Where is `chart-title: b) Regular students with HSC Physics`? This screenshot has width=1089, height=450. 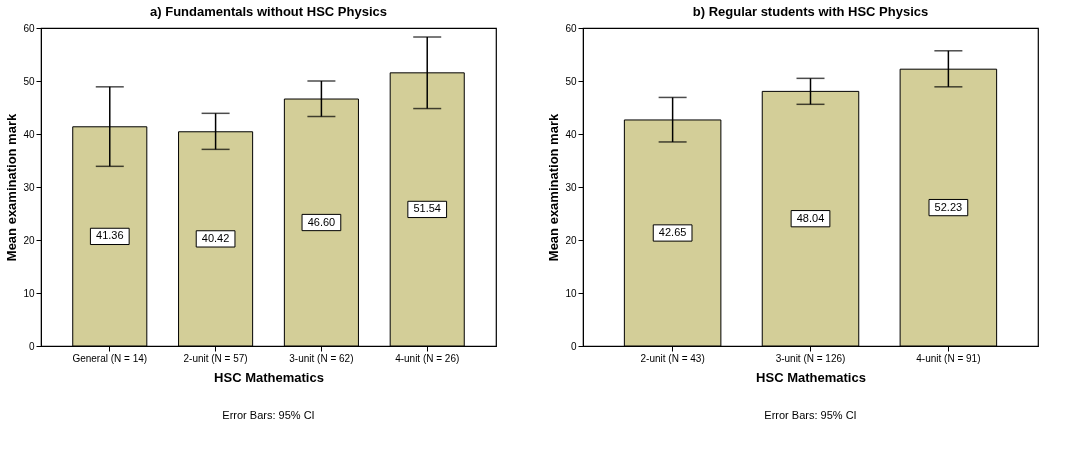
chart-title: b) Regular students with HSC Physics is located at coordinates (810, 11).